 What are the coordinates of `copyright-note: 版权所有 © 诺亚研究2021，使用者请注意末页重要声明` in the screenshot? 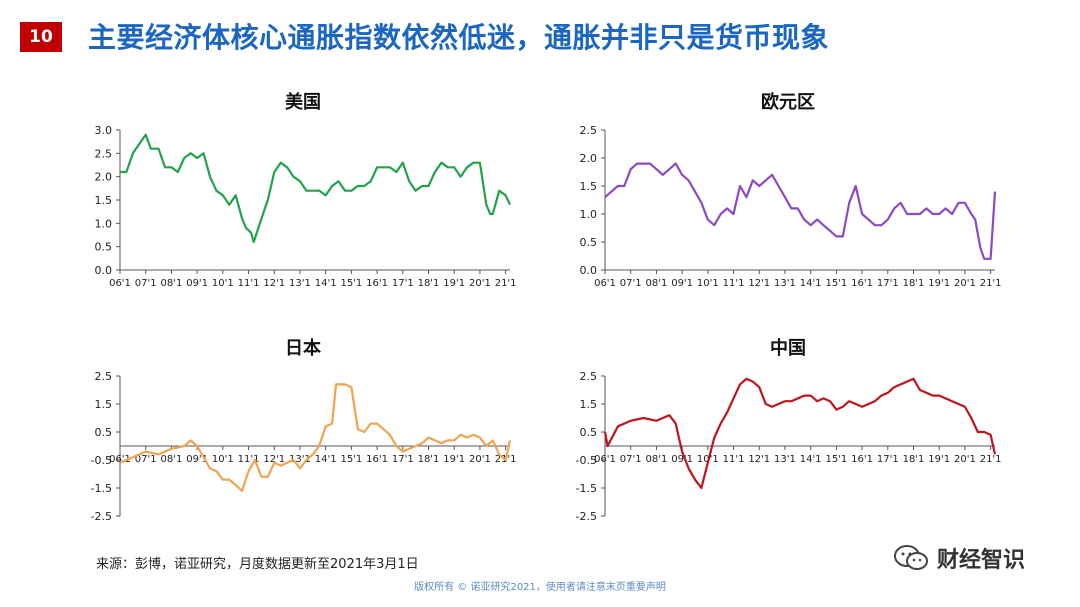 It's located at (540, 587).